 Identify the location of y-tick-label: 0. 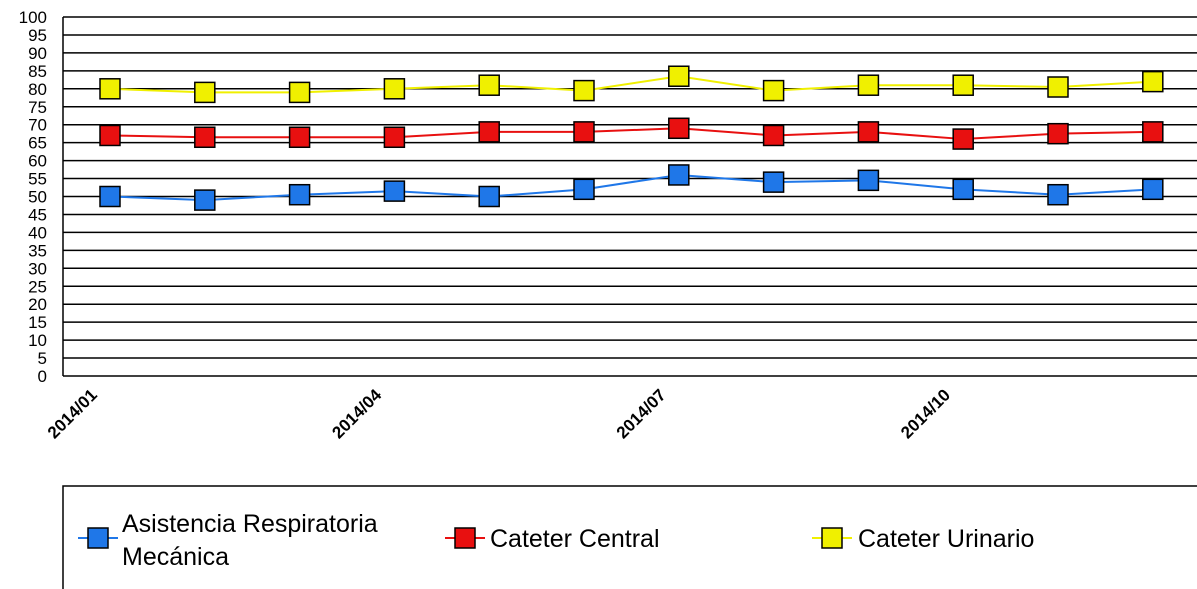
(42, 376).